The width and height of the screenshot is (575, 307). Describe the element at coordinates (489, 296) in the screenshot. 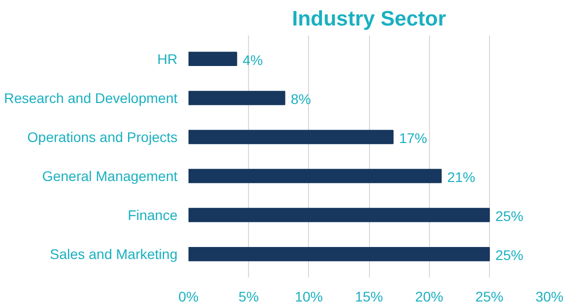

I see `x-tick-label: 25%` at that location.